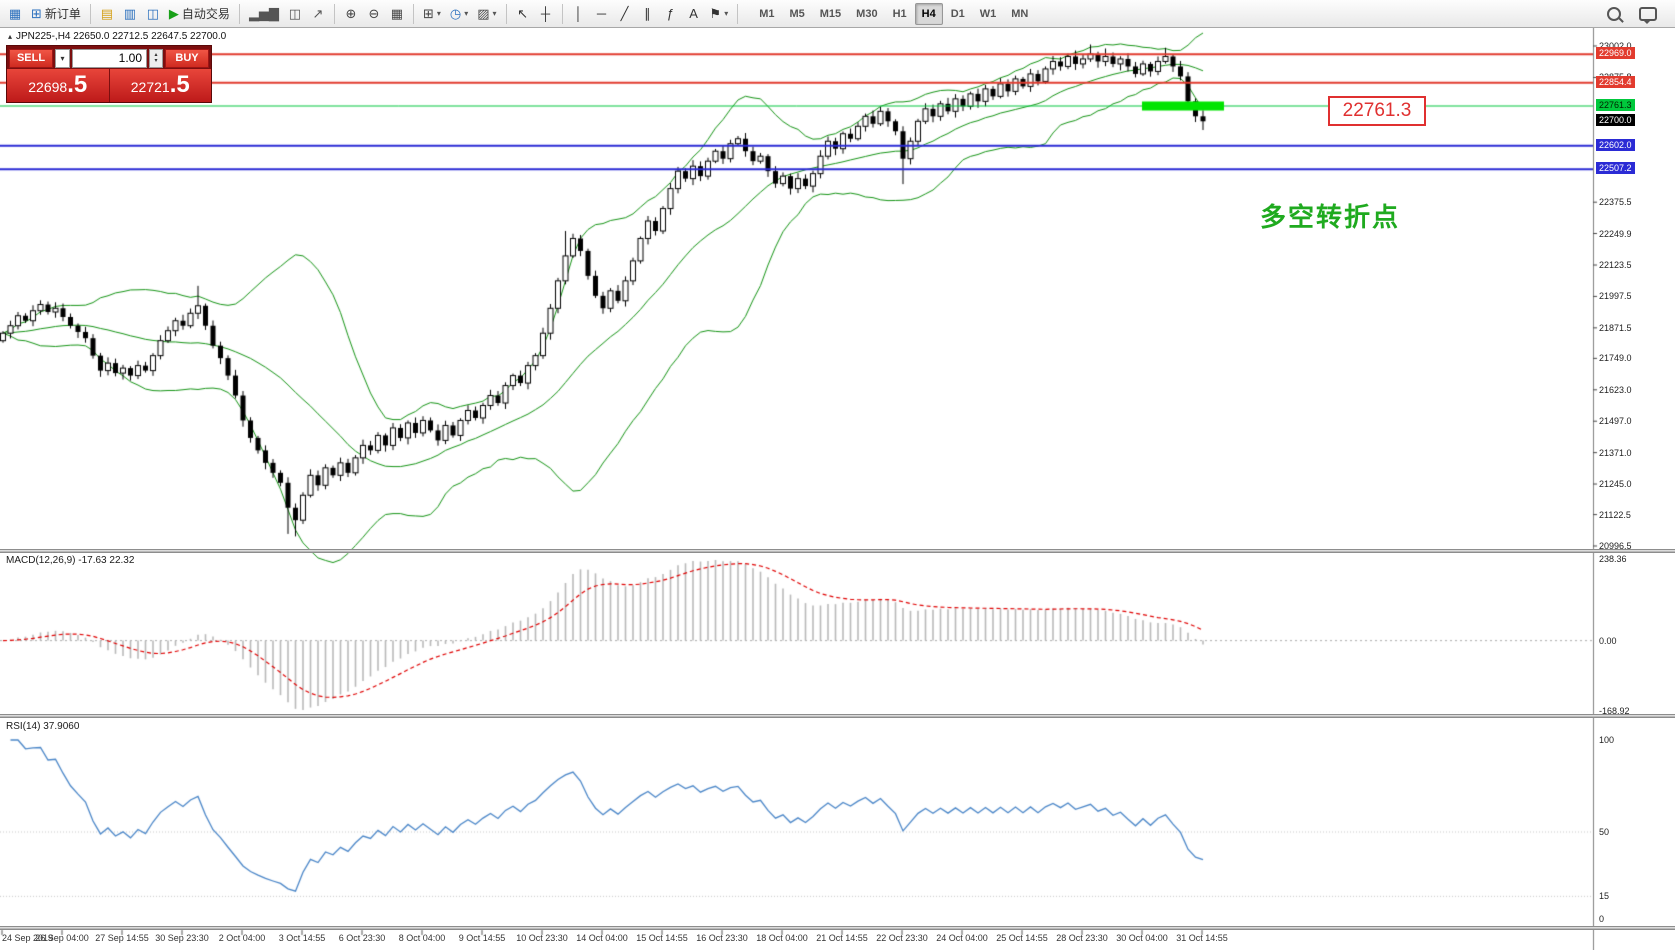 The height and width of the screenshot is (950, 1675). I want to click on arrows-button: ⚑ ▾, so click(719, 14).